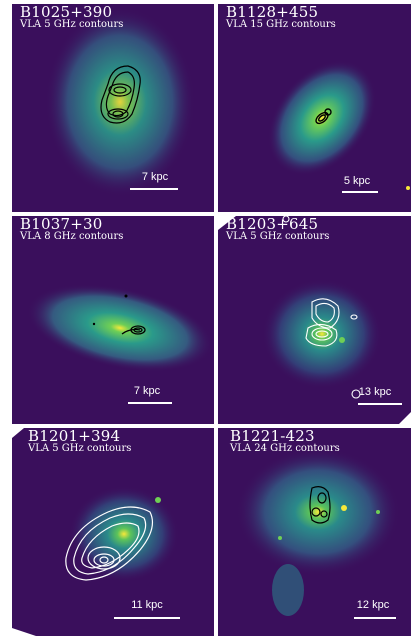  Describe the element at coordinates (272, 12) in the screenshot. I see `panel-title: B1128+455` at that location.